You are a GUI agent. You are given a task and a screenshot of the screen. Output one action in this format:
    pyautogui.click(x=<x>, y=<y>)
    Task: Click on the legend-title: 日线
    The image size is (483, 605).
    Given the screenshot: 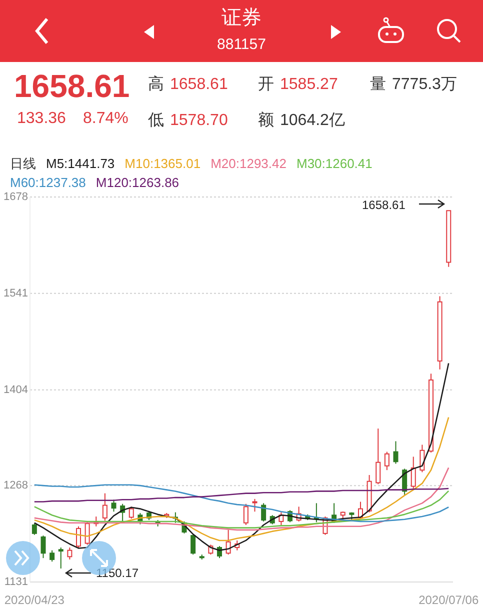 What is the action you would take?
    pyautogui.click(x=23, y=164)
    